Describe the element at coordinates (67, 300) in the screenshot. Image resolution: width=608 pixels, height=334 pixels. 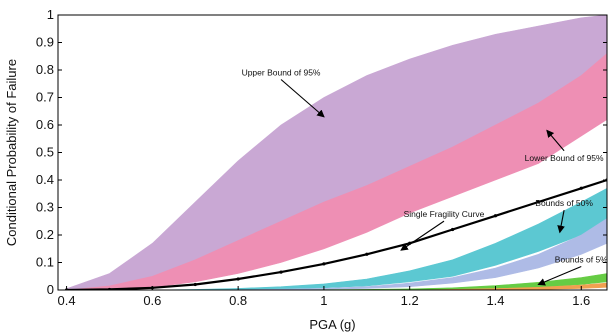
I see `x-tick-label-0: 0.4` at that location.